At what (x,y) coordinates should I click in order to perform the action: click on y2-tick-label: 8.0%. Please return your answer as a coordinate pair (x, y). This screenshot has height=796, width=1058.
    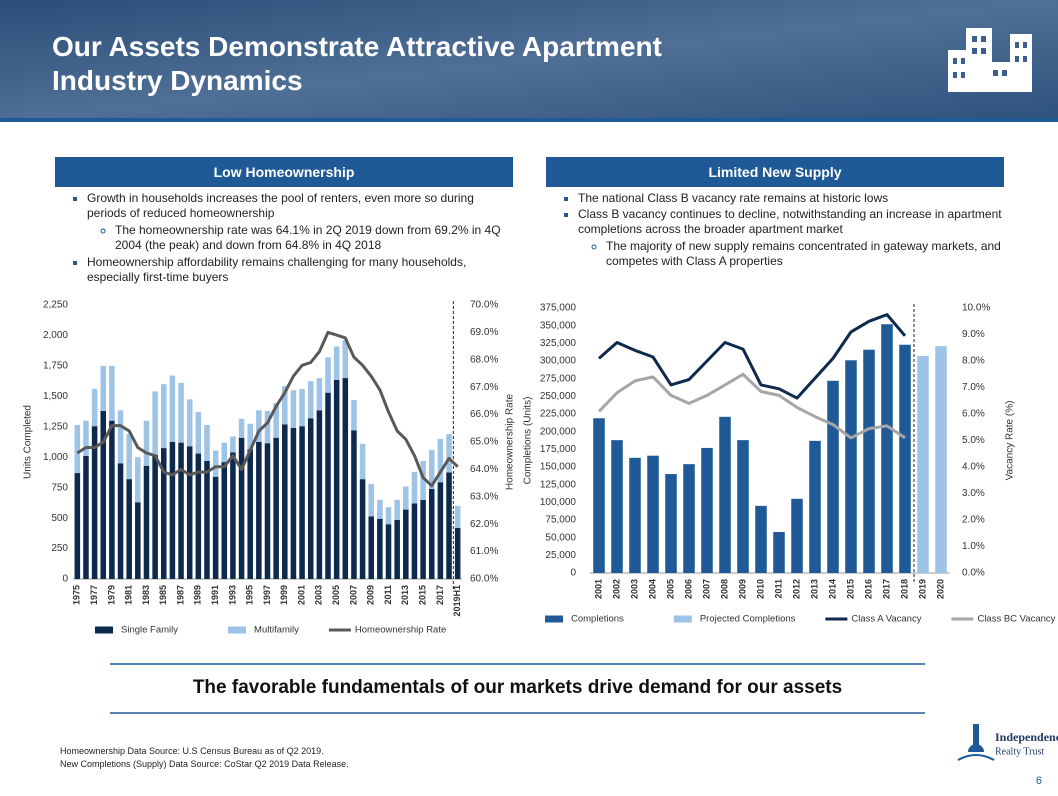
    Looking at the image, I should click on (973, 361).